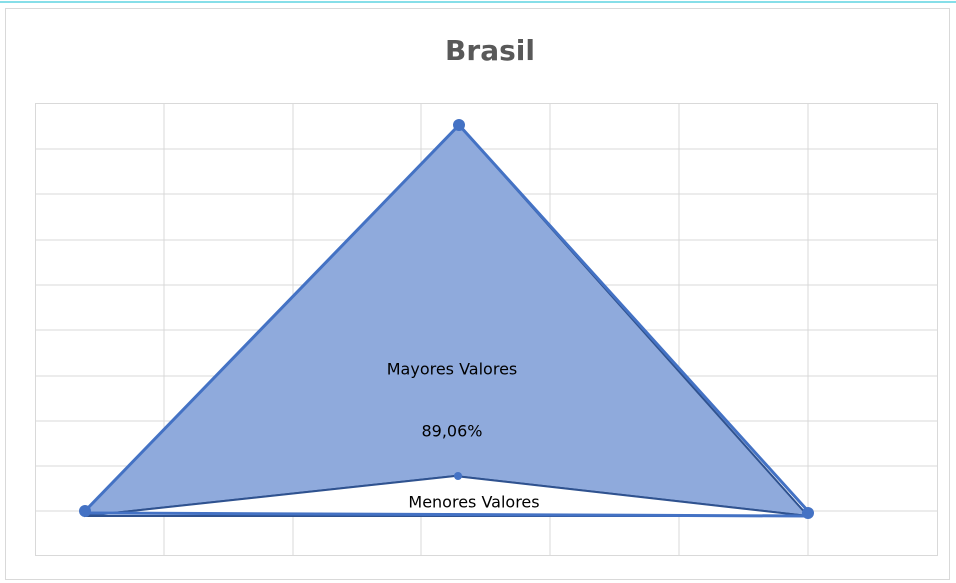 This screenshot has width=956, height=583. I want to click on chart-title: Brasil, so click(490, 50).